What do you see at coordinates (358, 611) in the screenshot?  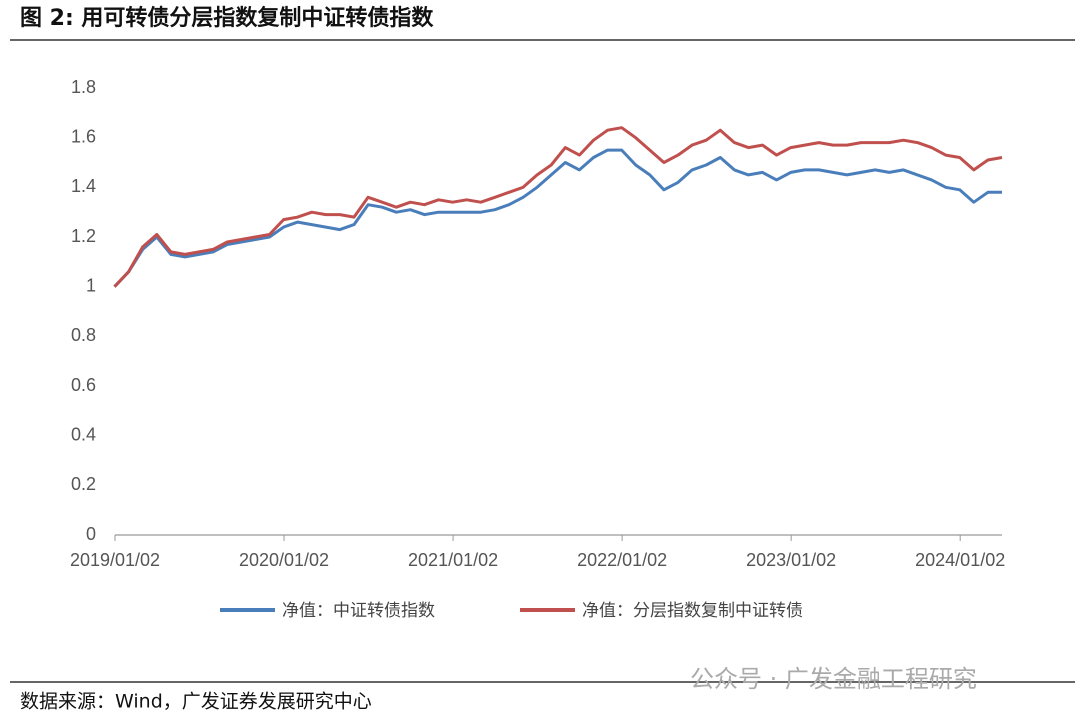 I see `legend-label: 净值：中证转债指数` at bounding box center [358, 611].